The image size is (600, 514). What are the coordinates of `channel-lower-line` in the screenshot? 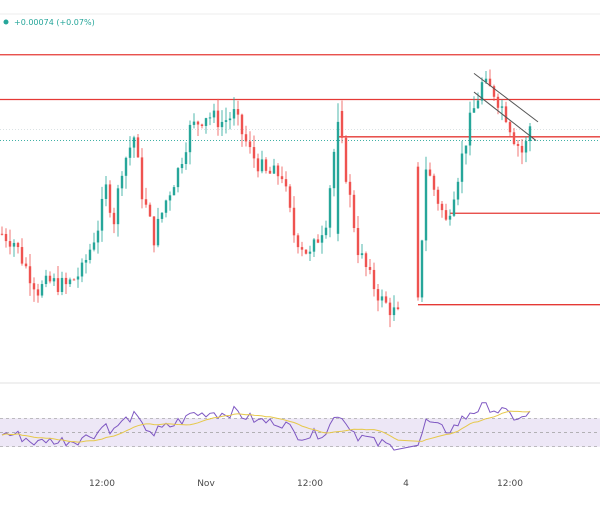 It's located at (505, 116).